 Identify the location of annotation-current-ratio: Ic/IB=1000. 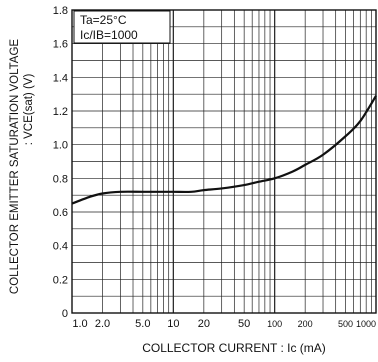
(109, 35).